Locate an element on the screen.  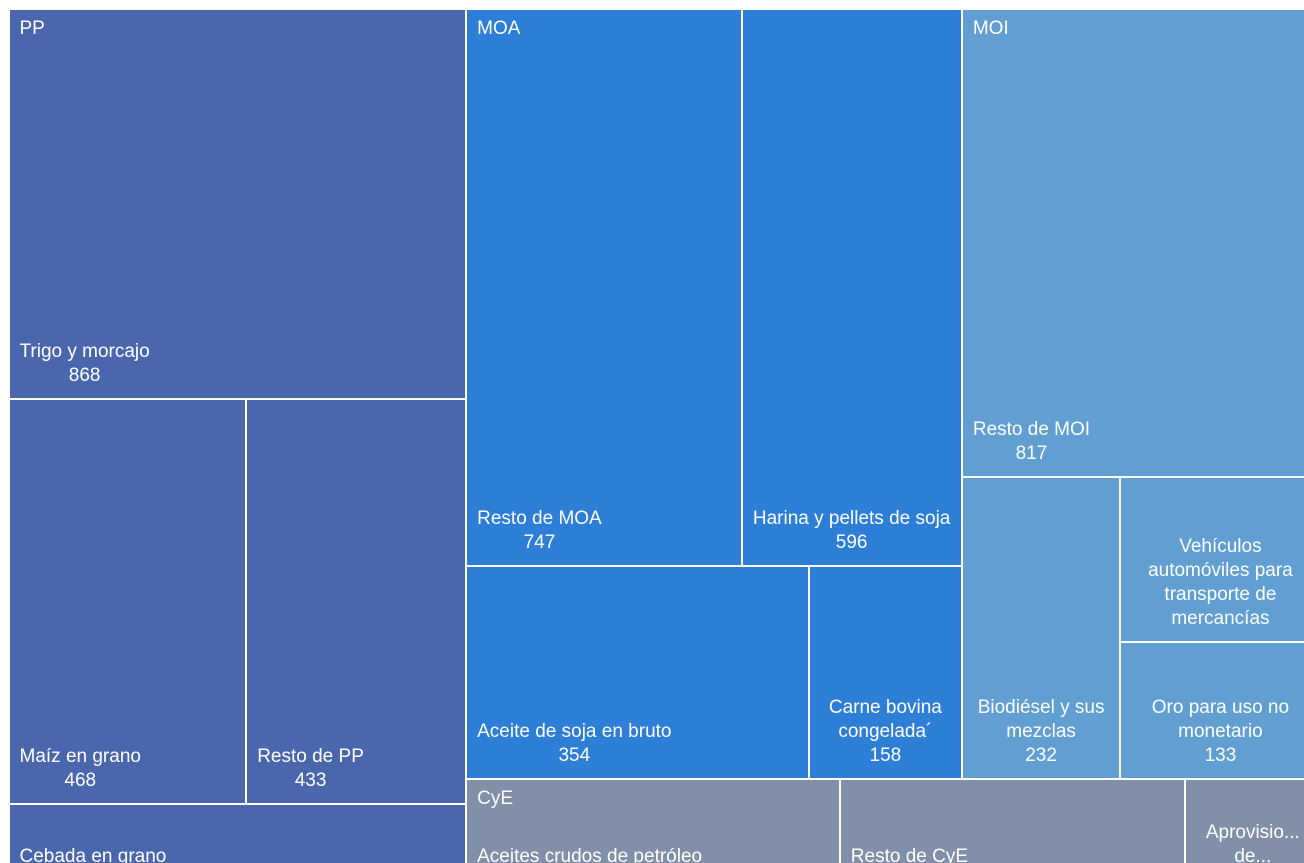
tile-label: Resto de MOA is located at coordinates (539, 519).